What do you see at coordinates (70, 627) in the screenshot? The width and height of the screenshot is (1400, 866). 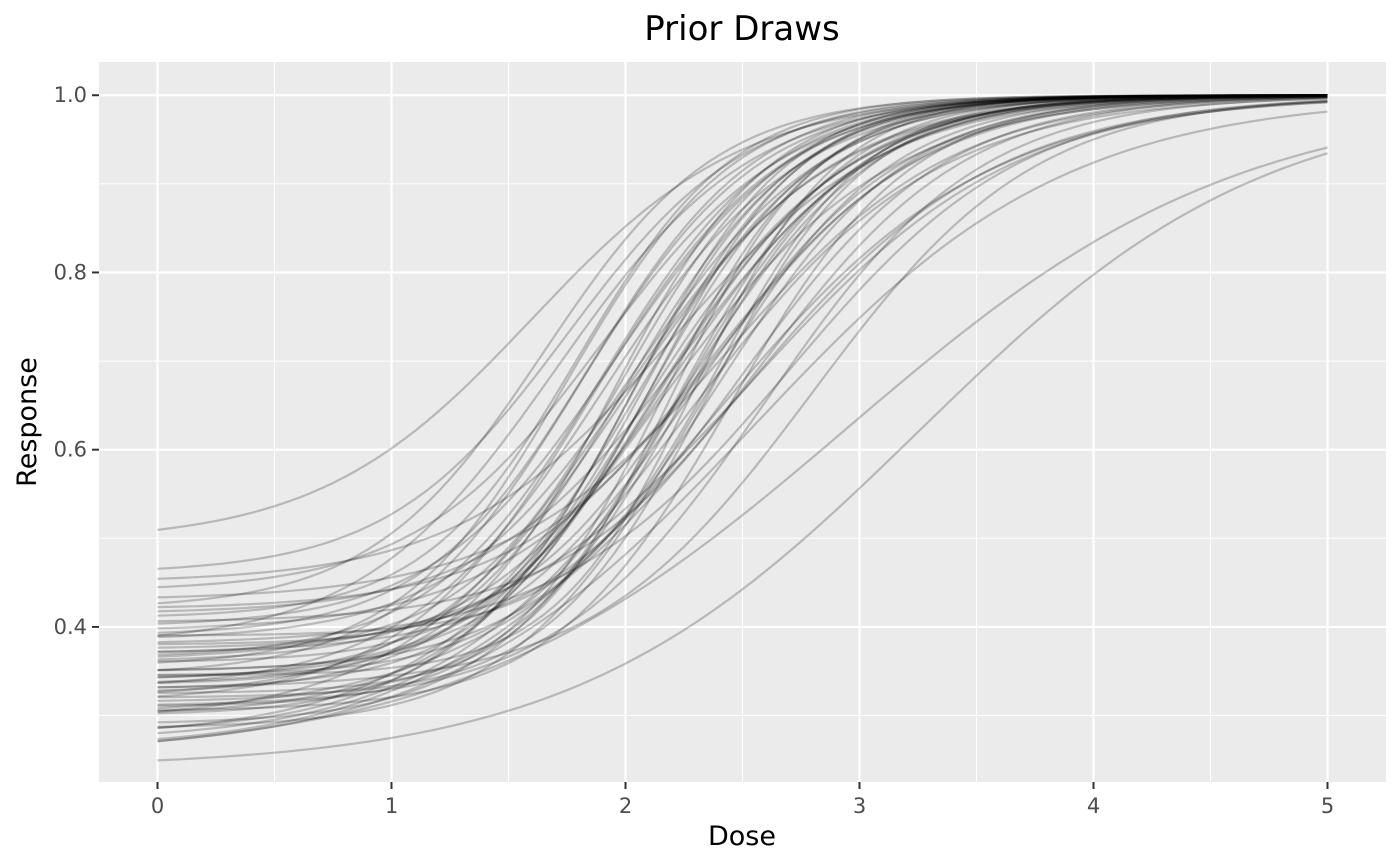 I see `y-tick-label: 0.4` at bounding box center [70, 627].